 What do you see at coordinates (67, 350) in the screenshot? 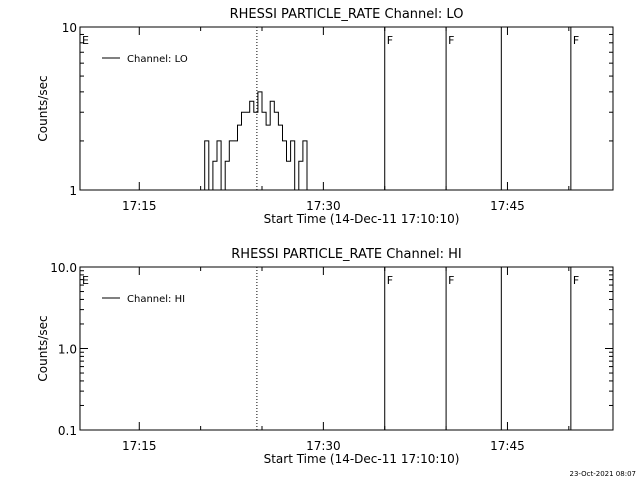
I see `y-tick-label: 1.0` at bounding box center [67, 350].